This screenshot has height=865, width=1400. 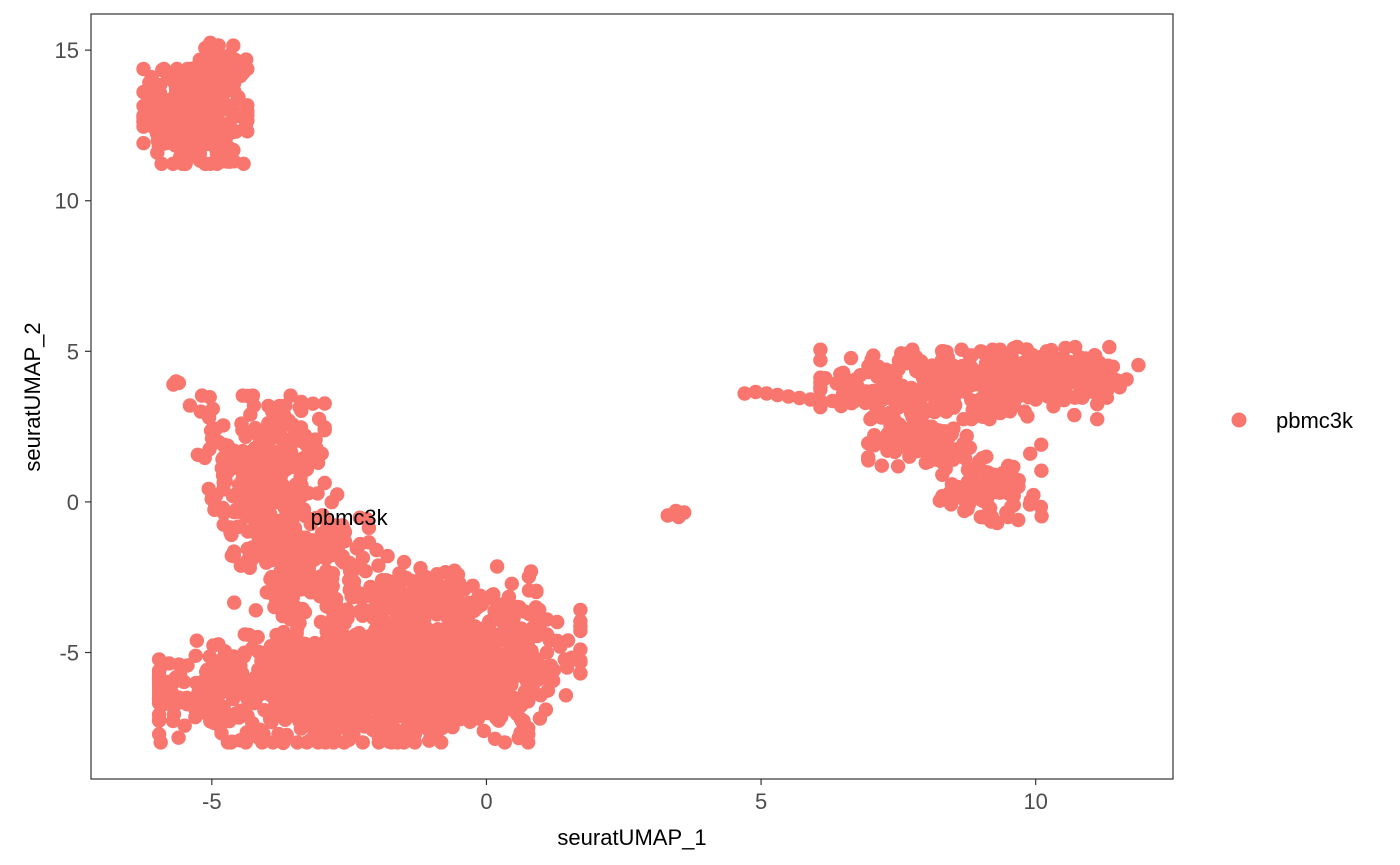 What do you see at coordinates (212, 801) in the screenshot?
I see `x-tick-label: -5` at bounding box center [212, 801].